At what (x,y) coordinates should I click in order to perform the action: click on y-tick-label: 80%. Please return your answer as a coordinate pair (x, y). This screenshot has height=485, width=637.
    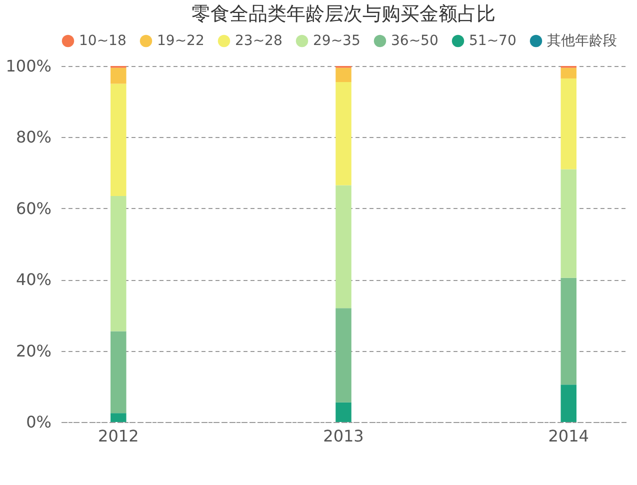
    Looking at the image, I should click on (34, 137).